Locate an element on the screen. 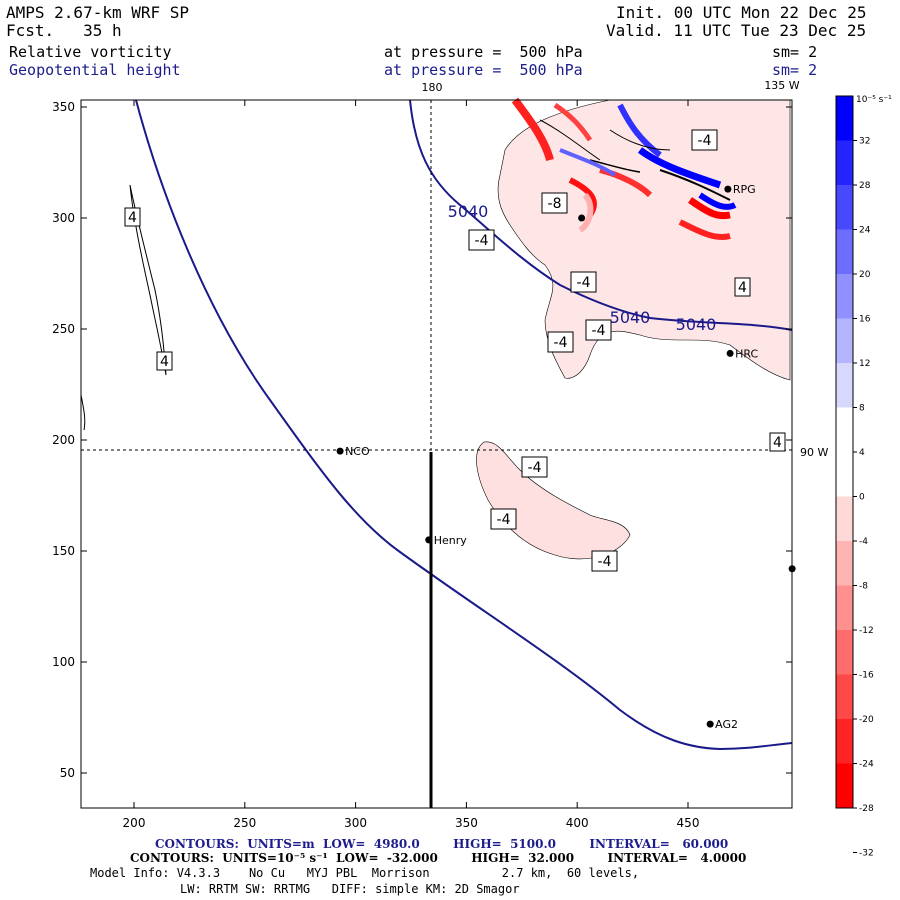 This screenshot has height=900, width=900. lon-label-135w: 135 W is located at coordinates (781, 85).